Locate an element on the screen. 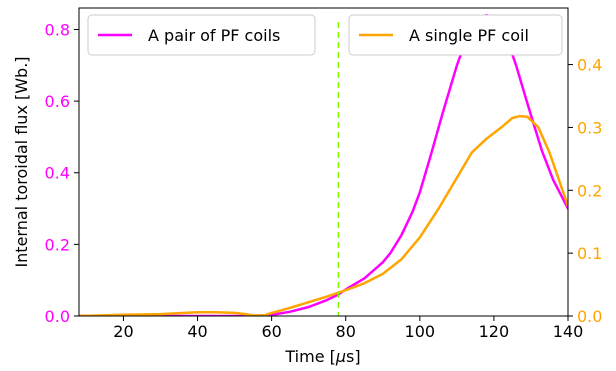  y-tick-label-right: 0.0 is located at coordinates (589, 316).